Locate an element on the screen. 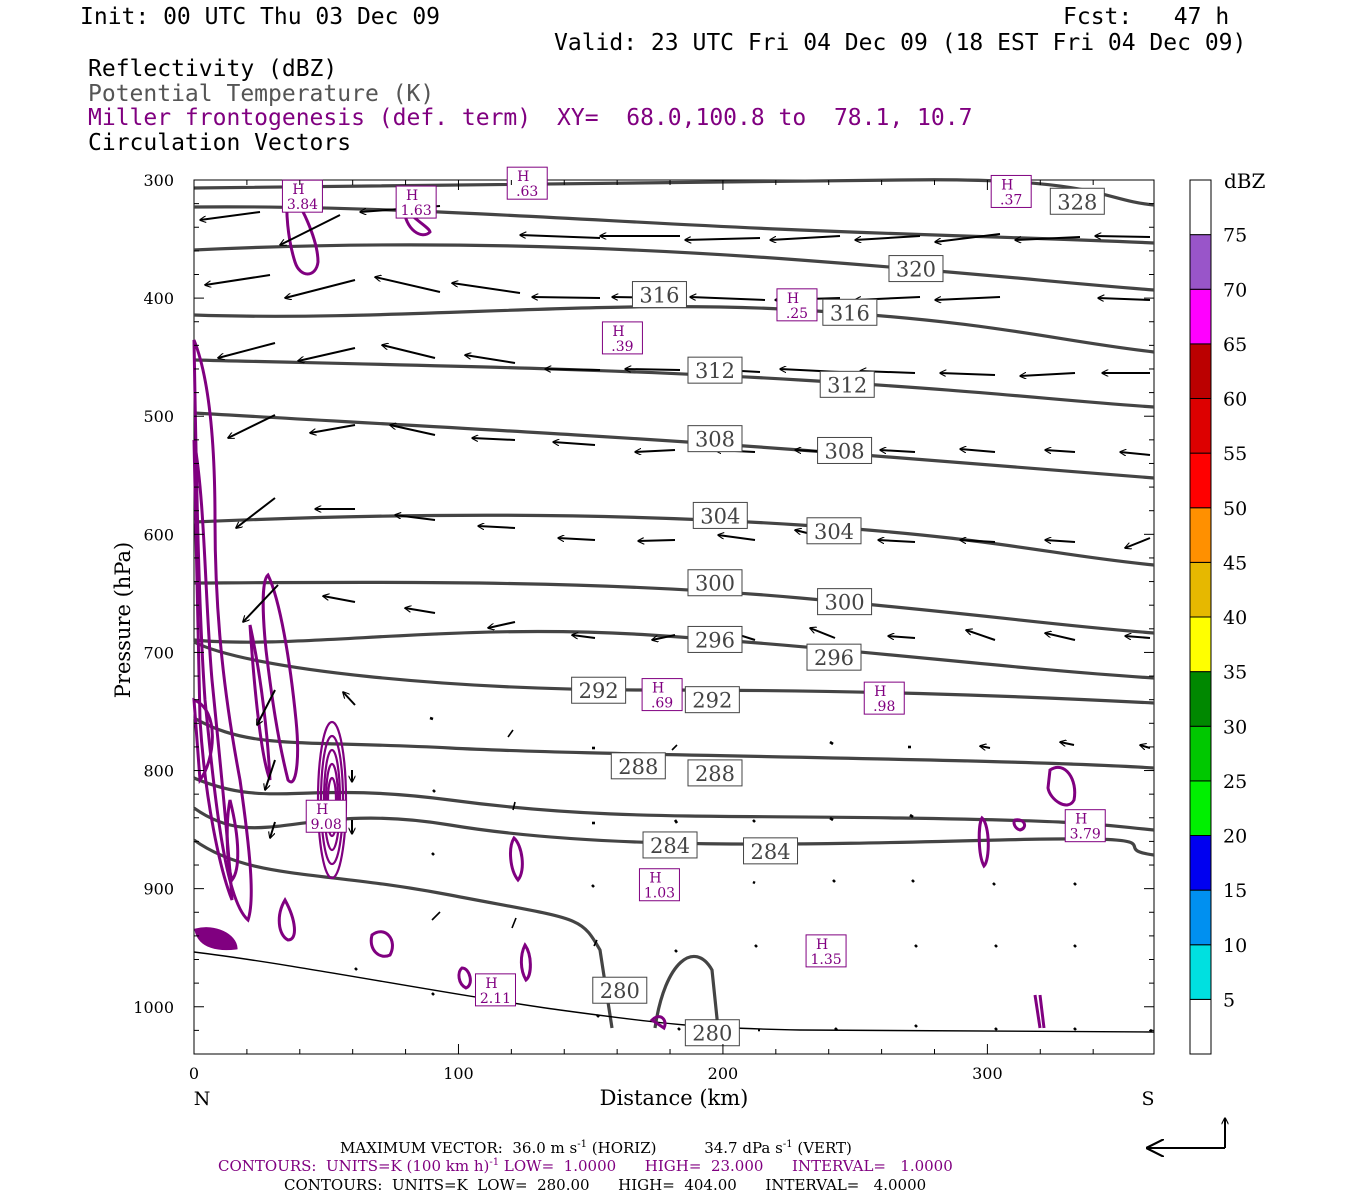  fronto-max-marker: H.63 is located at coordinates (527, 183).